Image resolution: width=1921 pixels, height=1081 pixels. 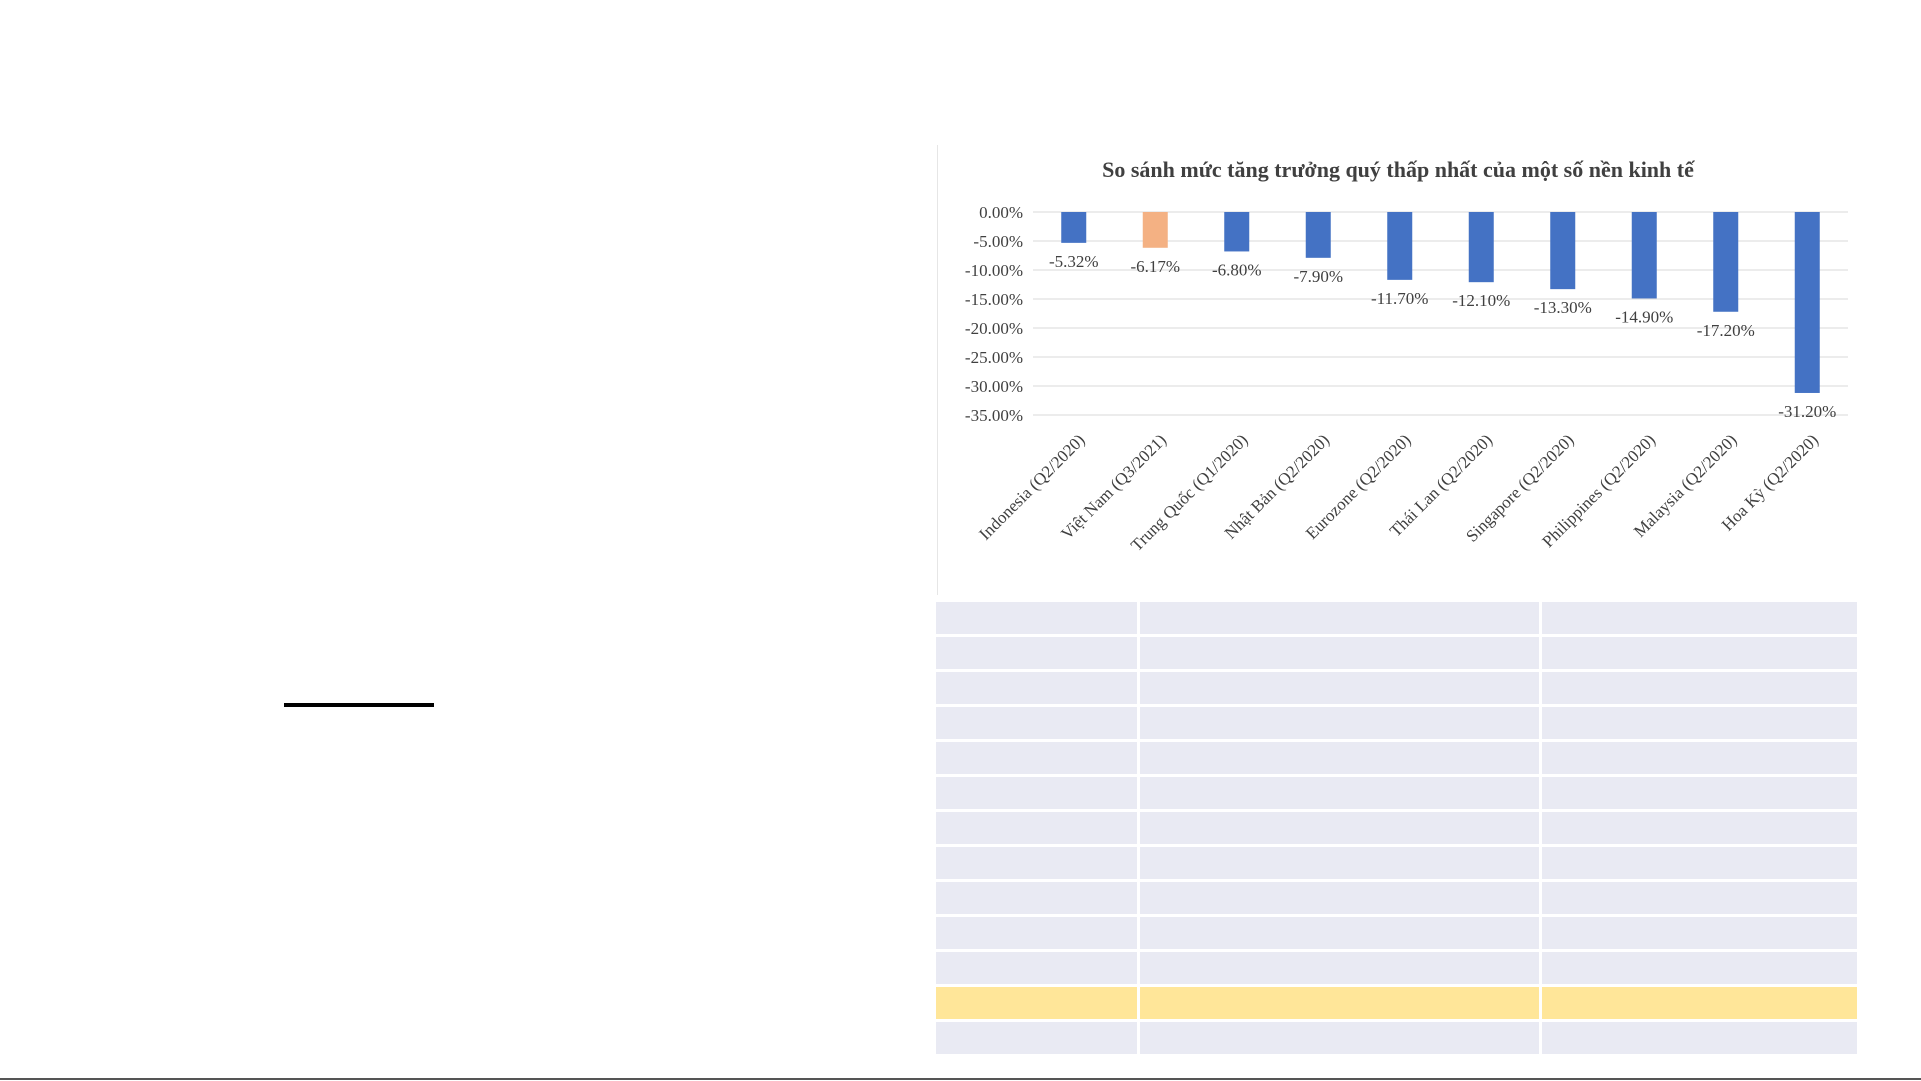 What do you see at coordinates (359, 705) in the screenshot?
I see `title-underline` at bounding box center [359, 705].